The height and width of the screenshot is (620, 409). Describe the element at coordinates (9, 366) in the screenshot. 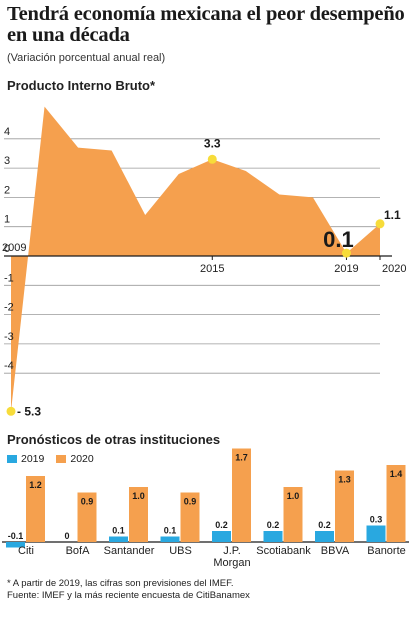

I see `y-tick-label: -4` at that location.